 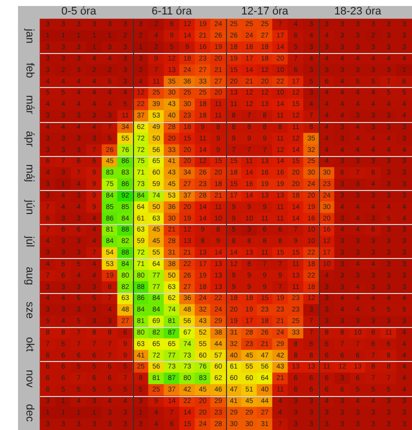 I want to click on x-tick-label: 6-11 óra, so click(x=172, y=12).